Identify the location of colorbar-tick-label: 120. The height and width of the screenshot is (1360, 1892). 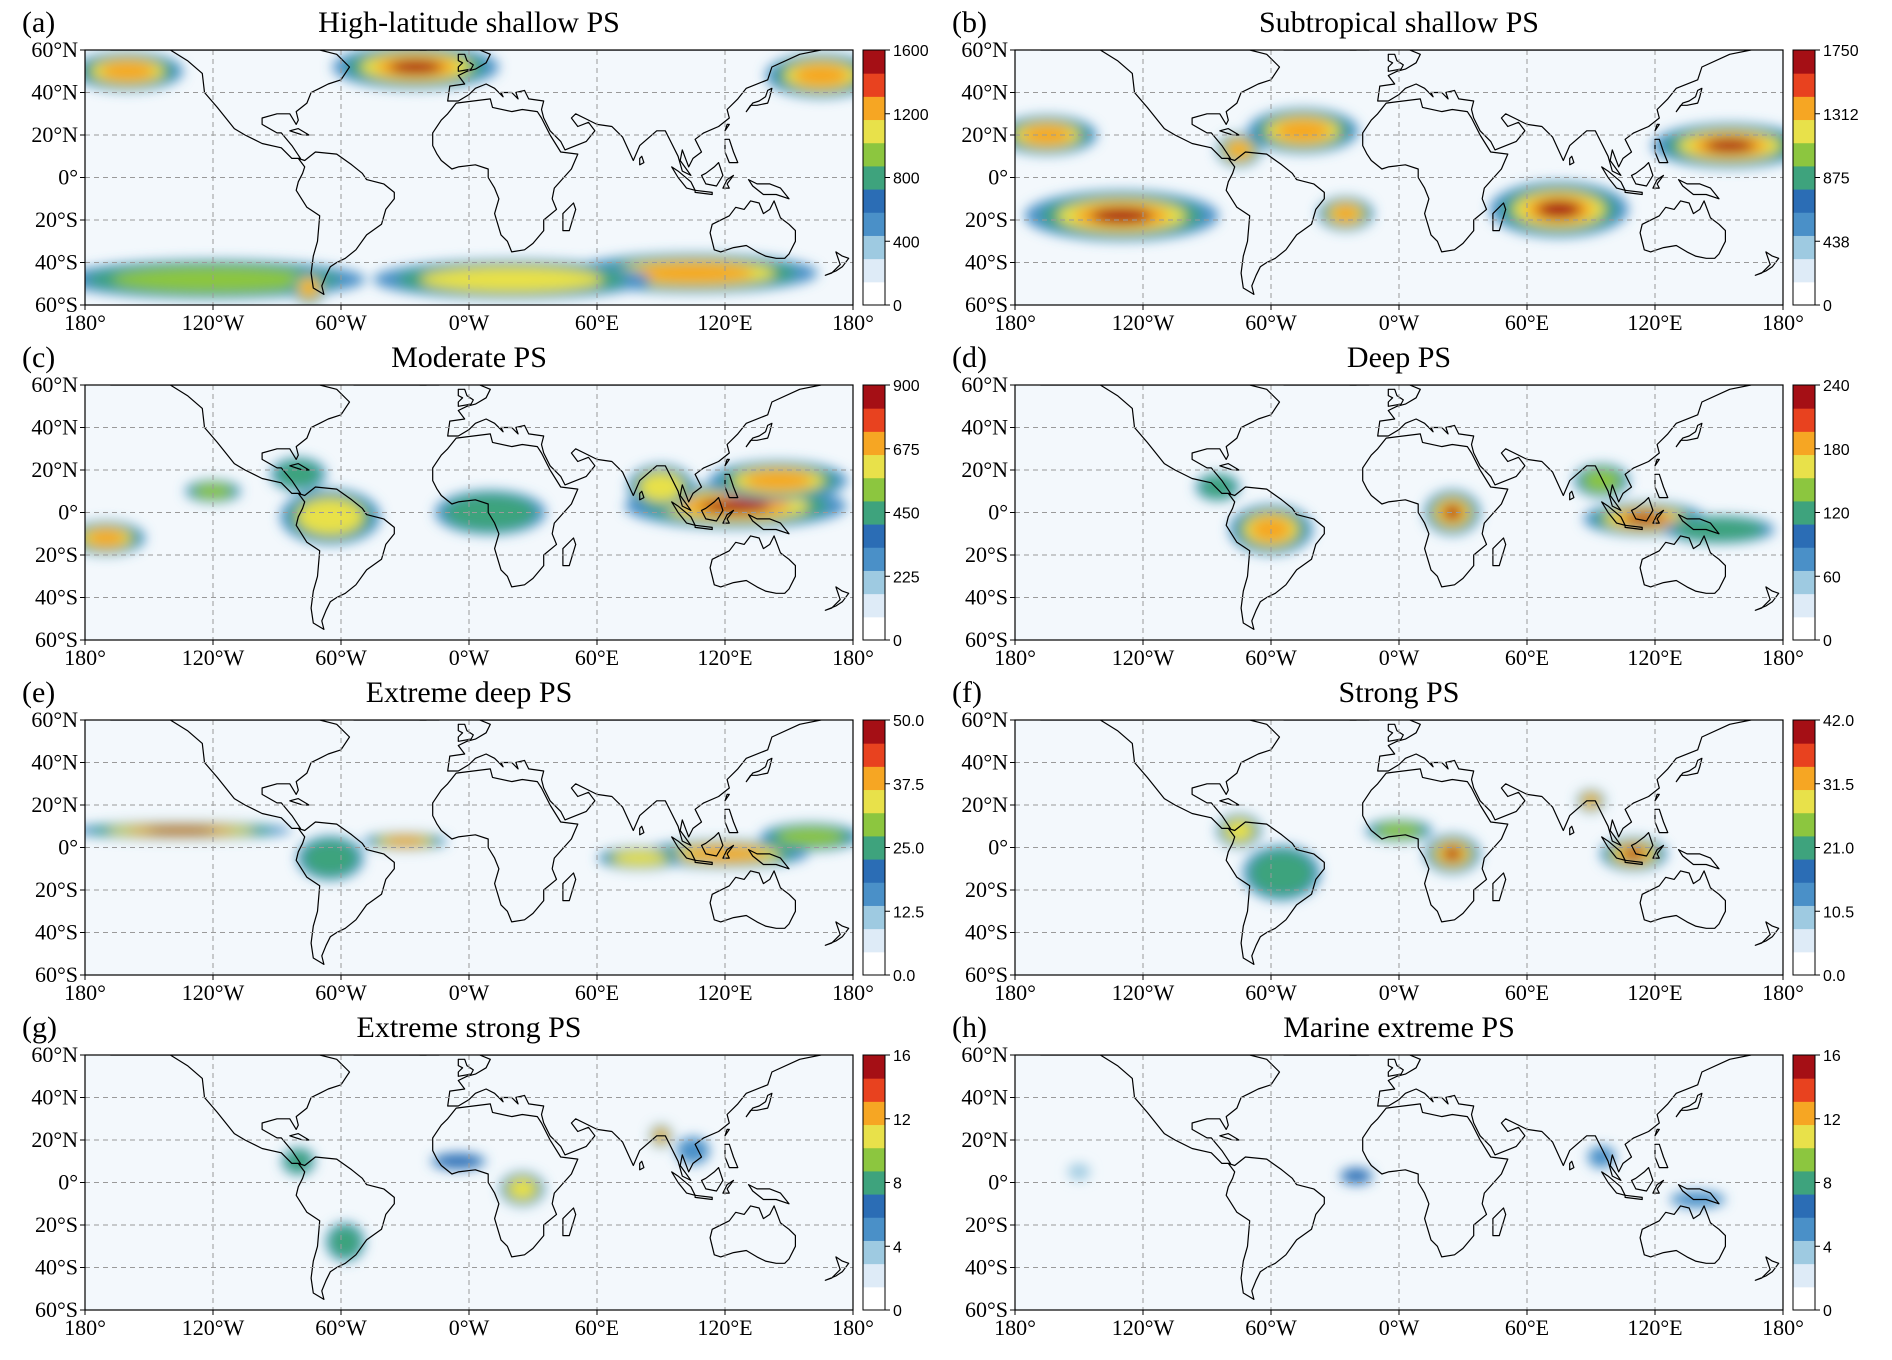
(1836, 514).